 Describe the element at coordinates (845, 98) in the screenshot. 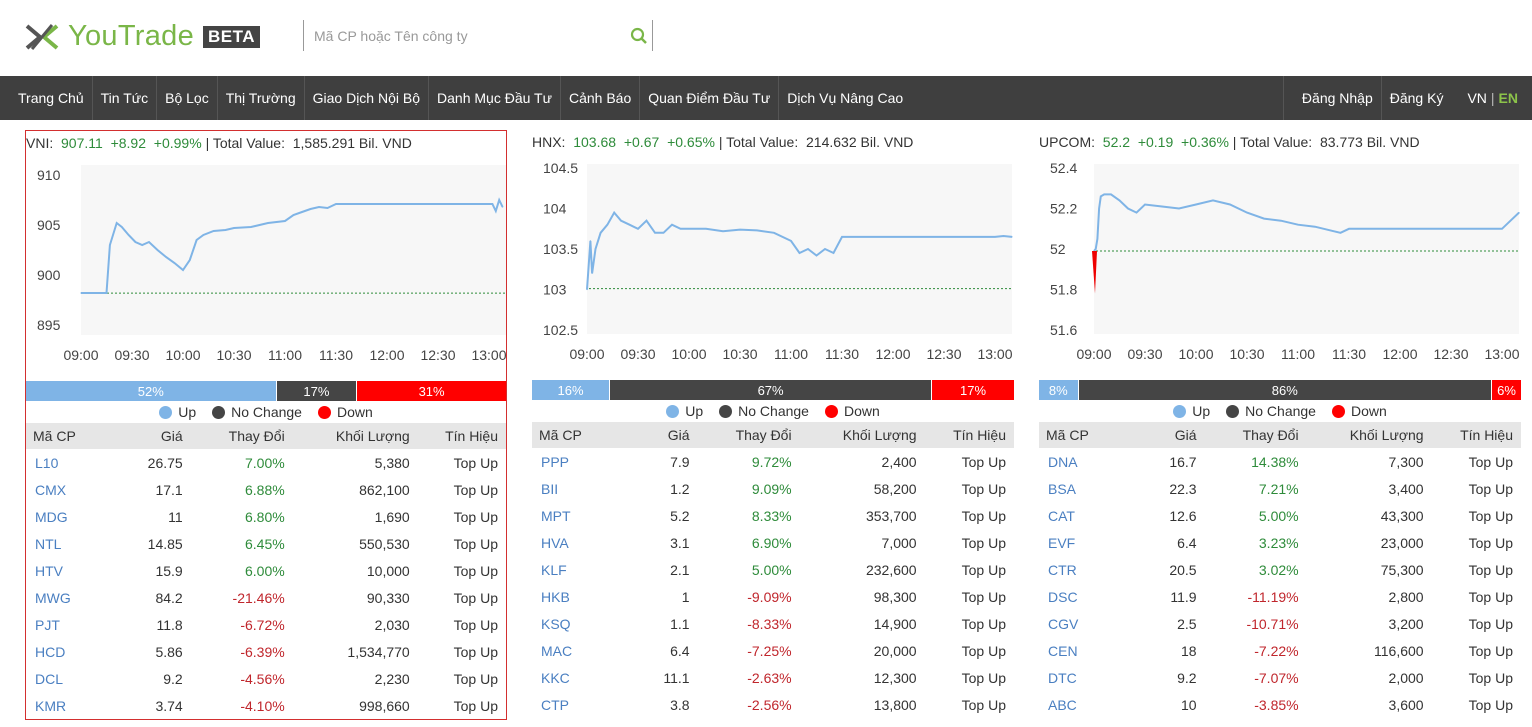

I see `nav-premium-services: Dịch Vụ Nâng Cao` at that location.